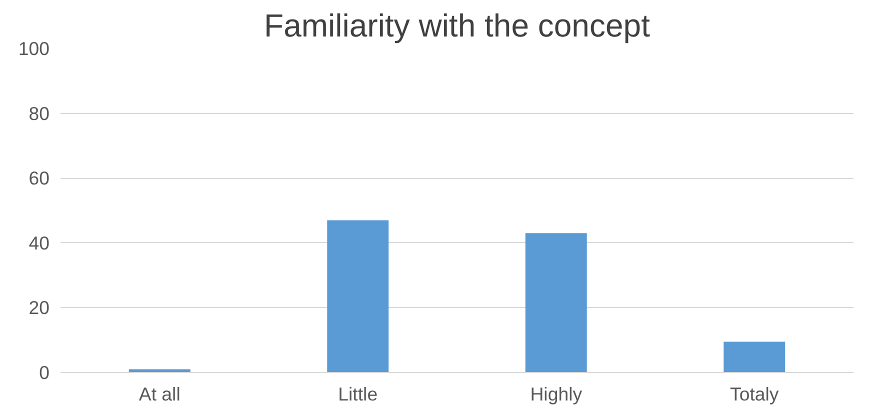  I want to click on y-tick-label: 60, so click(39, 178).